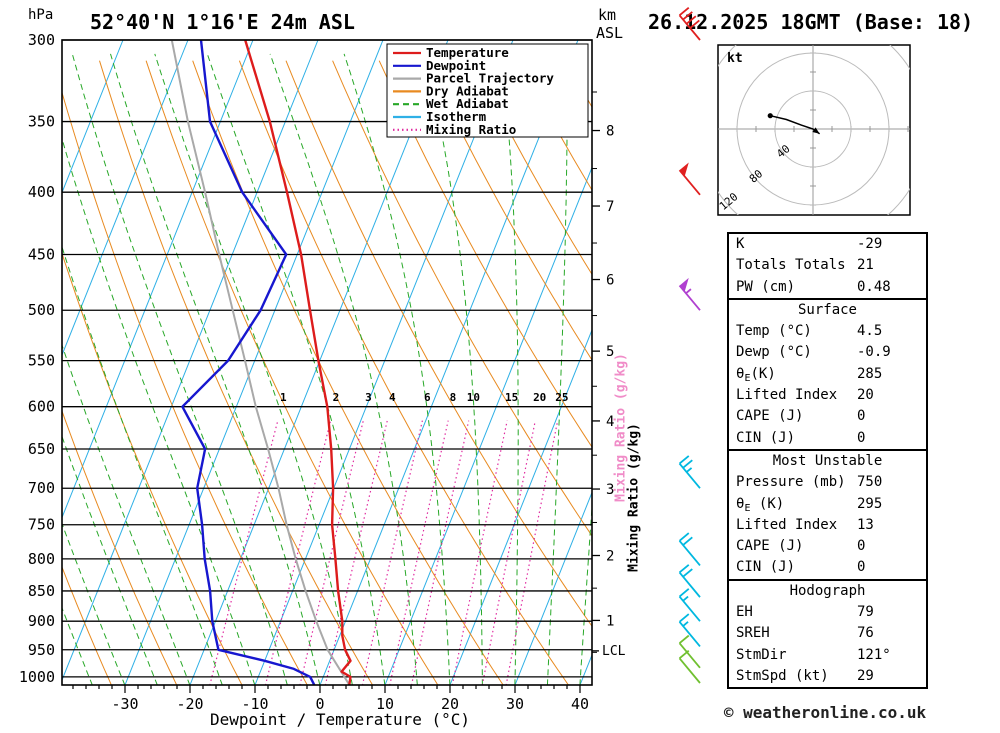 The image size is (1000, 733). I want to click on pressure-tick-label: 400, so click(41, 192).